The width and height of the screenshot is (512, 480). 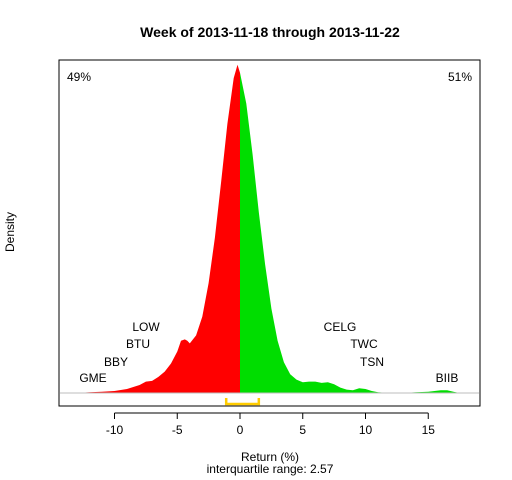 What do you see at coordinates (366, 430) in the screenshot?
I see `x-tick-label: 10` at bounding box center [366, 430].